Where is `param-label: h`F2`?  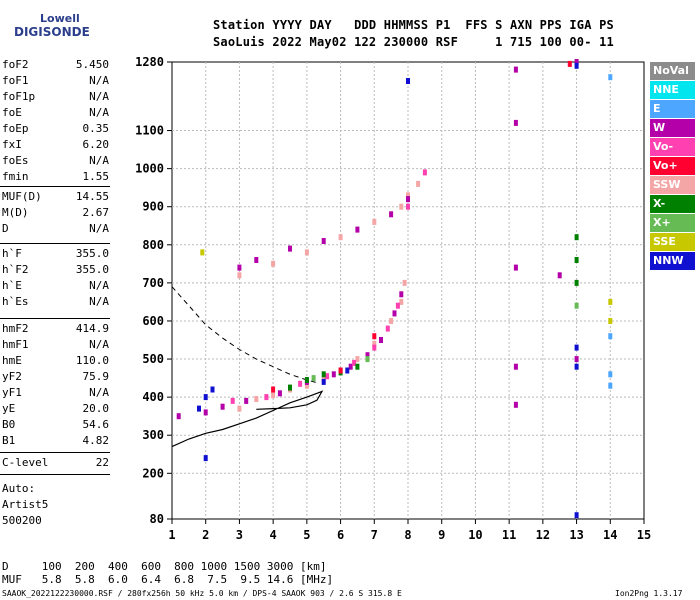
param-label: h`F2 is located at coordinates (15, 269).